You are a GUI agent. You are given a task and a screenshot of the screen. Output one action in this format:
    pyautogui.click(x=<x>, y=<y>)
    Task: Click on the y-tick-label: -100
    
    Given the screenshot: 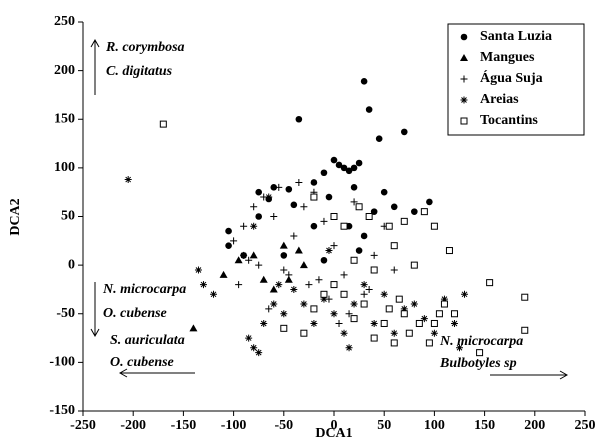 What is the action you would take?
    pyautogui.click(x=62, y=362)
    